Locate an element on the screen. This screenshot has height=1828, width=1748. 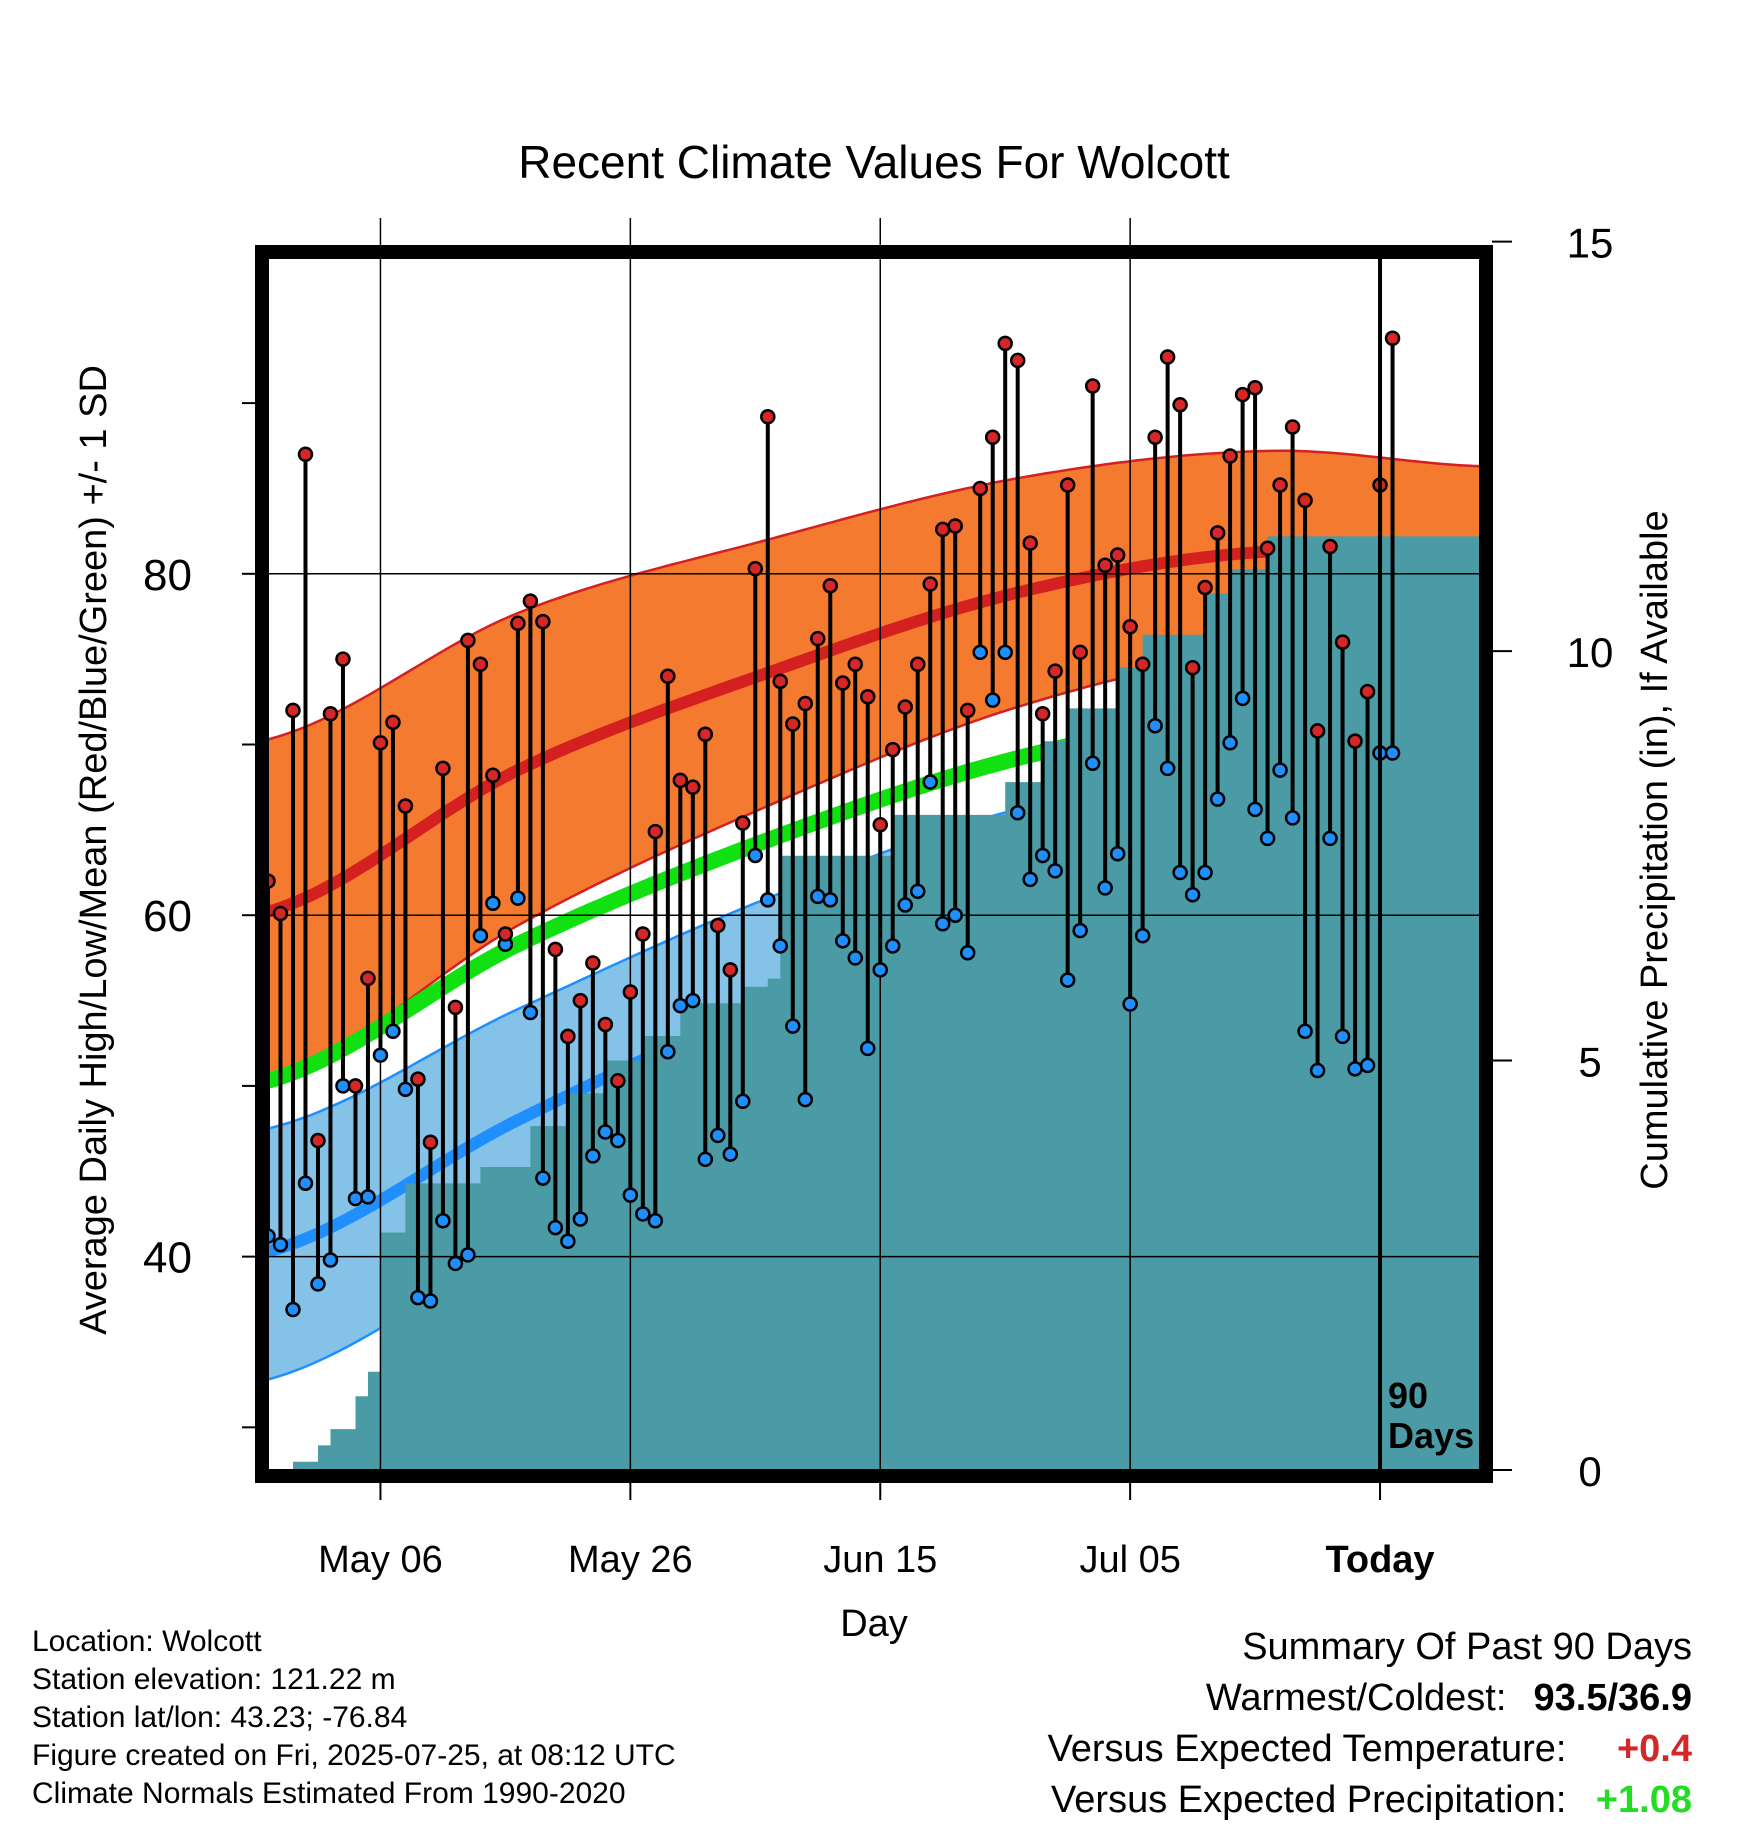
x-tick-label: Jul 05 is located at coordinates (1129, 1560).